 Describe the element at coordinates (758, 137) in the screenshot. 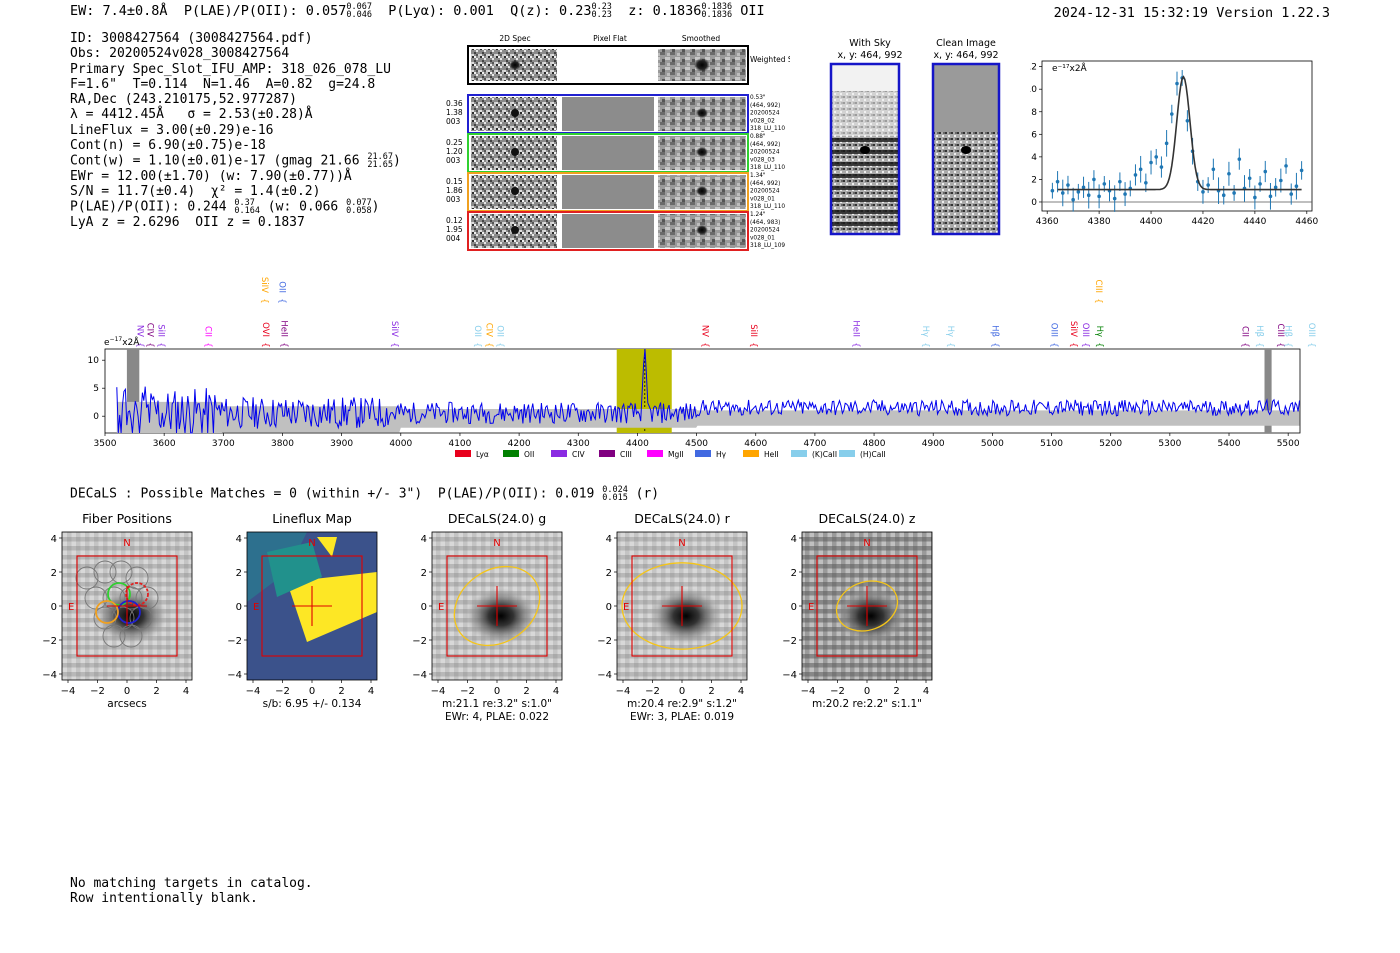

I see `cutout-right-label: 0.88"` at that location.